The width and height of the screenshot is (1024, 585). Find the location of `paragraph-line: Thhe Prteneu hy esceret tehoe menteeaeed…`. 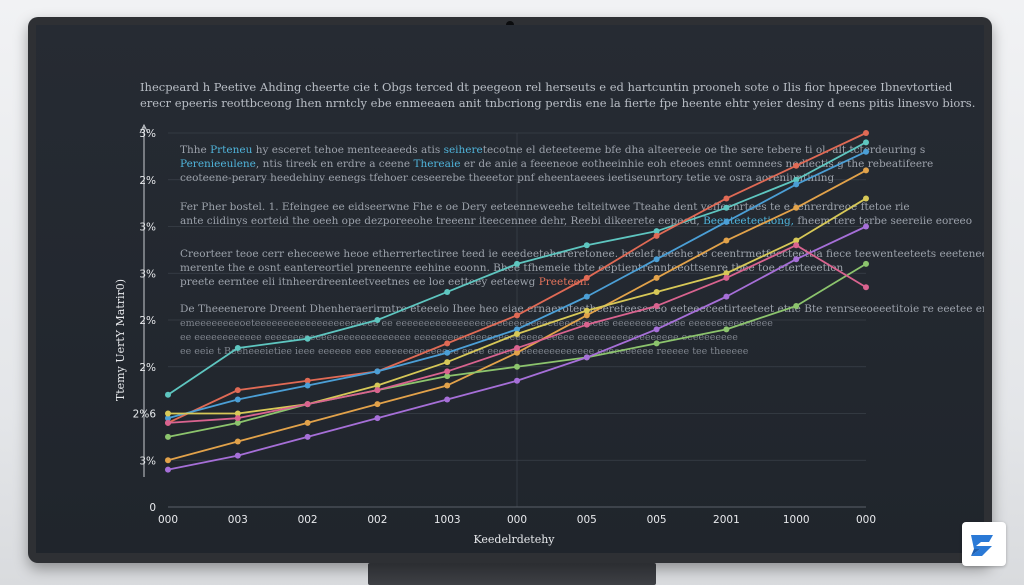

paragraph-line: Thhe Prteneu hy esceret tehoe menteeaeed… is located at coordinates (552, 150).